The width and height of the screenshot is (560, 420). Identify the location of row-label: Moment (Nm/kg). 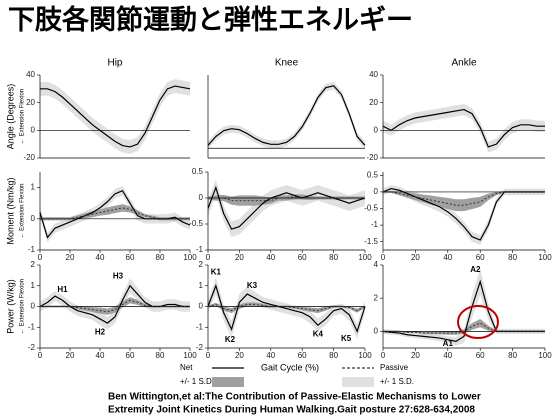
(10, 210).